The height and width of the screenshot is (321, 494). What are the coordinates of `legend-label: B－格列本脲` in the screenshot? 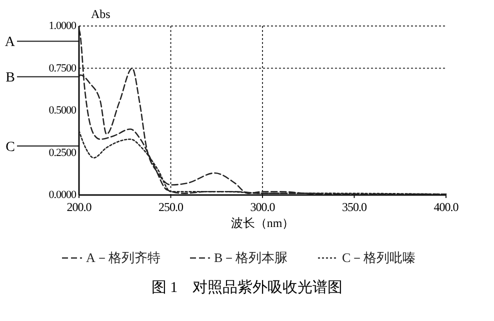 It's located at (251, 257).